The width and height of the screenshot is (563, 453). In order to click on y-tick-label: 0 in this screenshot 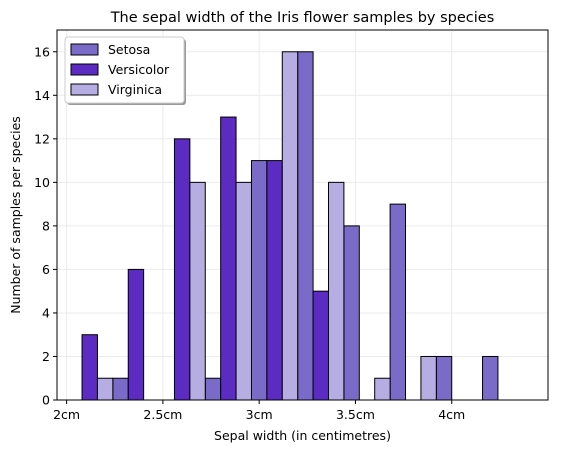, I will do `click(46, 400)`.